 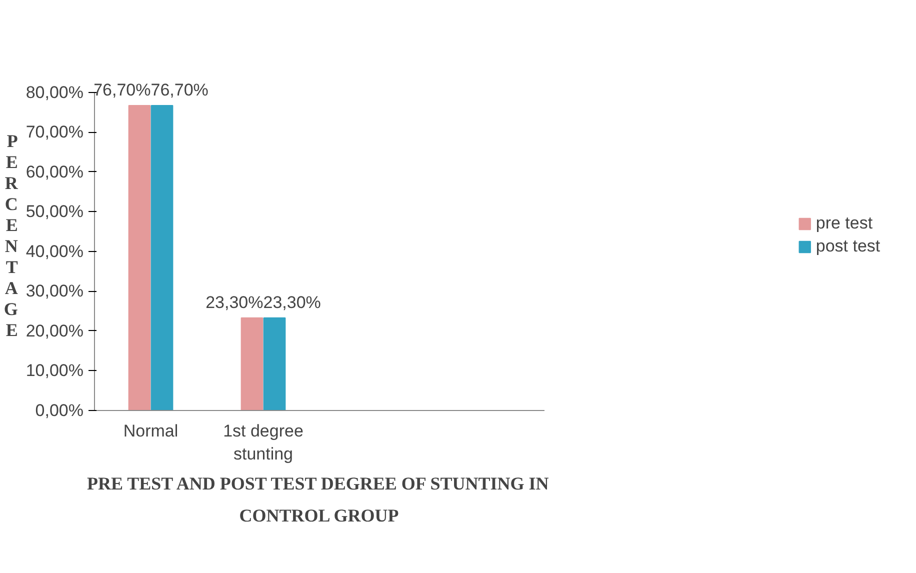 I want to click on y-tick-label: 80,00%, so click(x=55, y=92).